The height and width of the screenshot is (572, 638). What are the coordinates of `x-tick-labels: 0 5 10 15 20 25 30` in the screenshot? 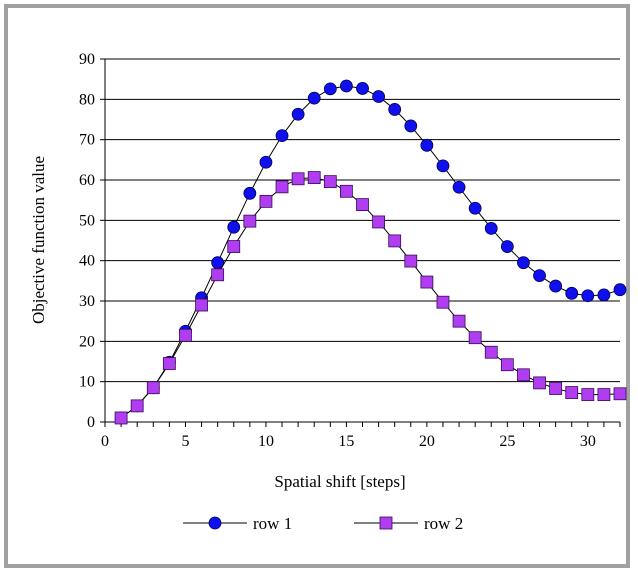 It's located at (348, 441).